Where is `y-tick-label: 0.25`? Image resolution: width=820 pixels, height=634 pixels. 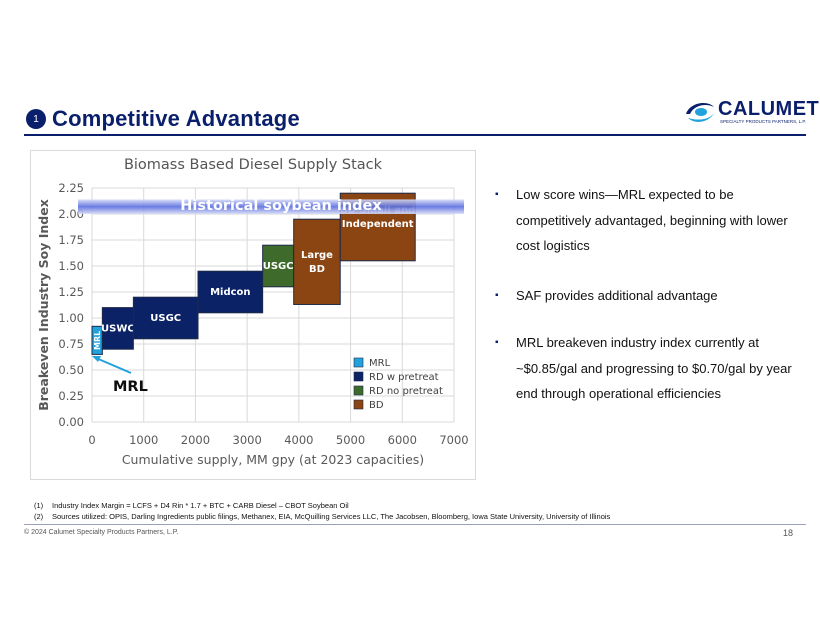 y-tick-label: 0.25 is located at coordinates (71, 396).